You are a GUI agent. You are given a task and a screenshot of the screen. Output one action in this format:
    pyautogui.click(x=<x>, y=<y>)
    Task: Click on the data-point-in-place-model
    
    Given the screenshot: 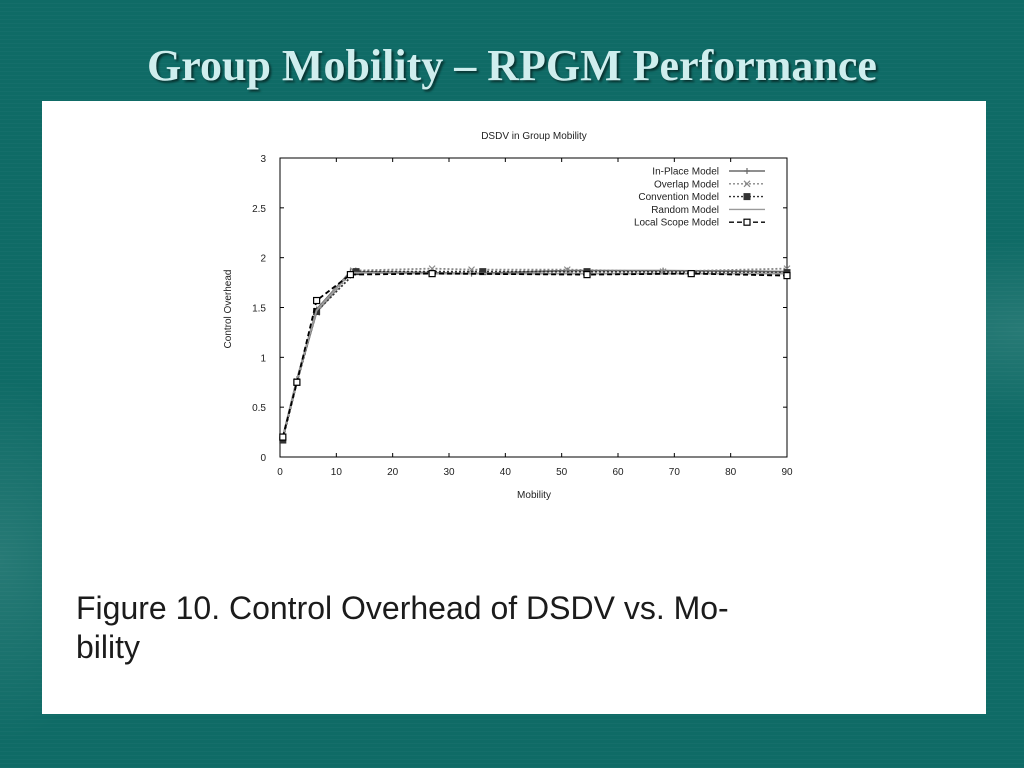 What is the action you would take?
    pyautogui.click(x=567, y=270)
    